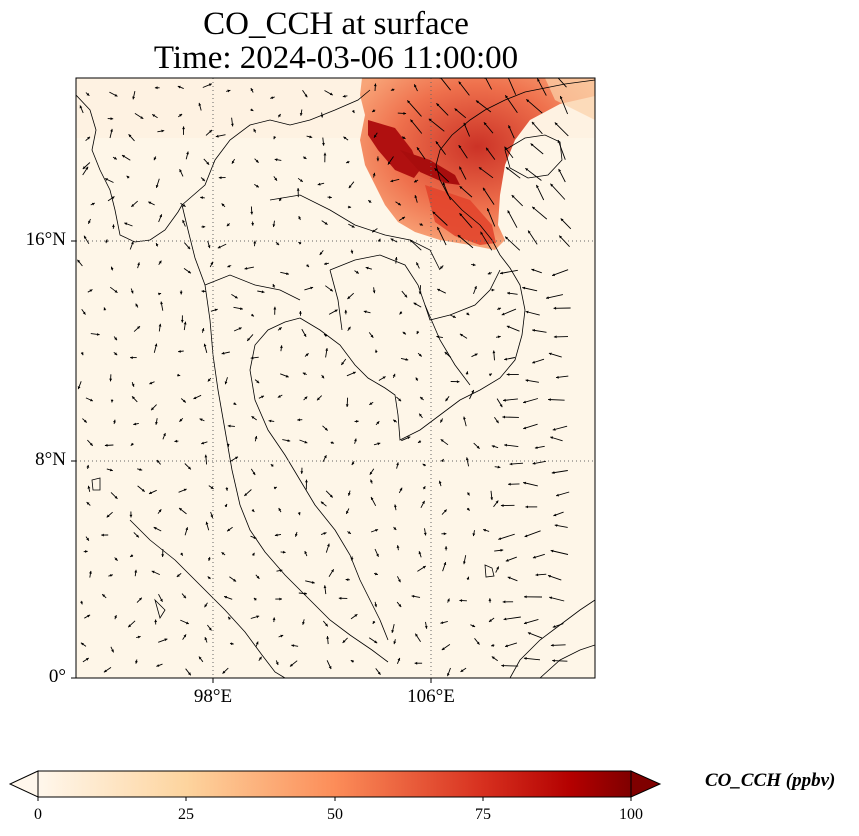 The image size is (859, 836). What do you see at coordinates (336, 24) in the screenshot?
I see `map-title: CO_CCH at surface` at bounding box center [336, 24].